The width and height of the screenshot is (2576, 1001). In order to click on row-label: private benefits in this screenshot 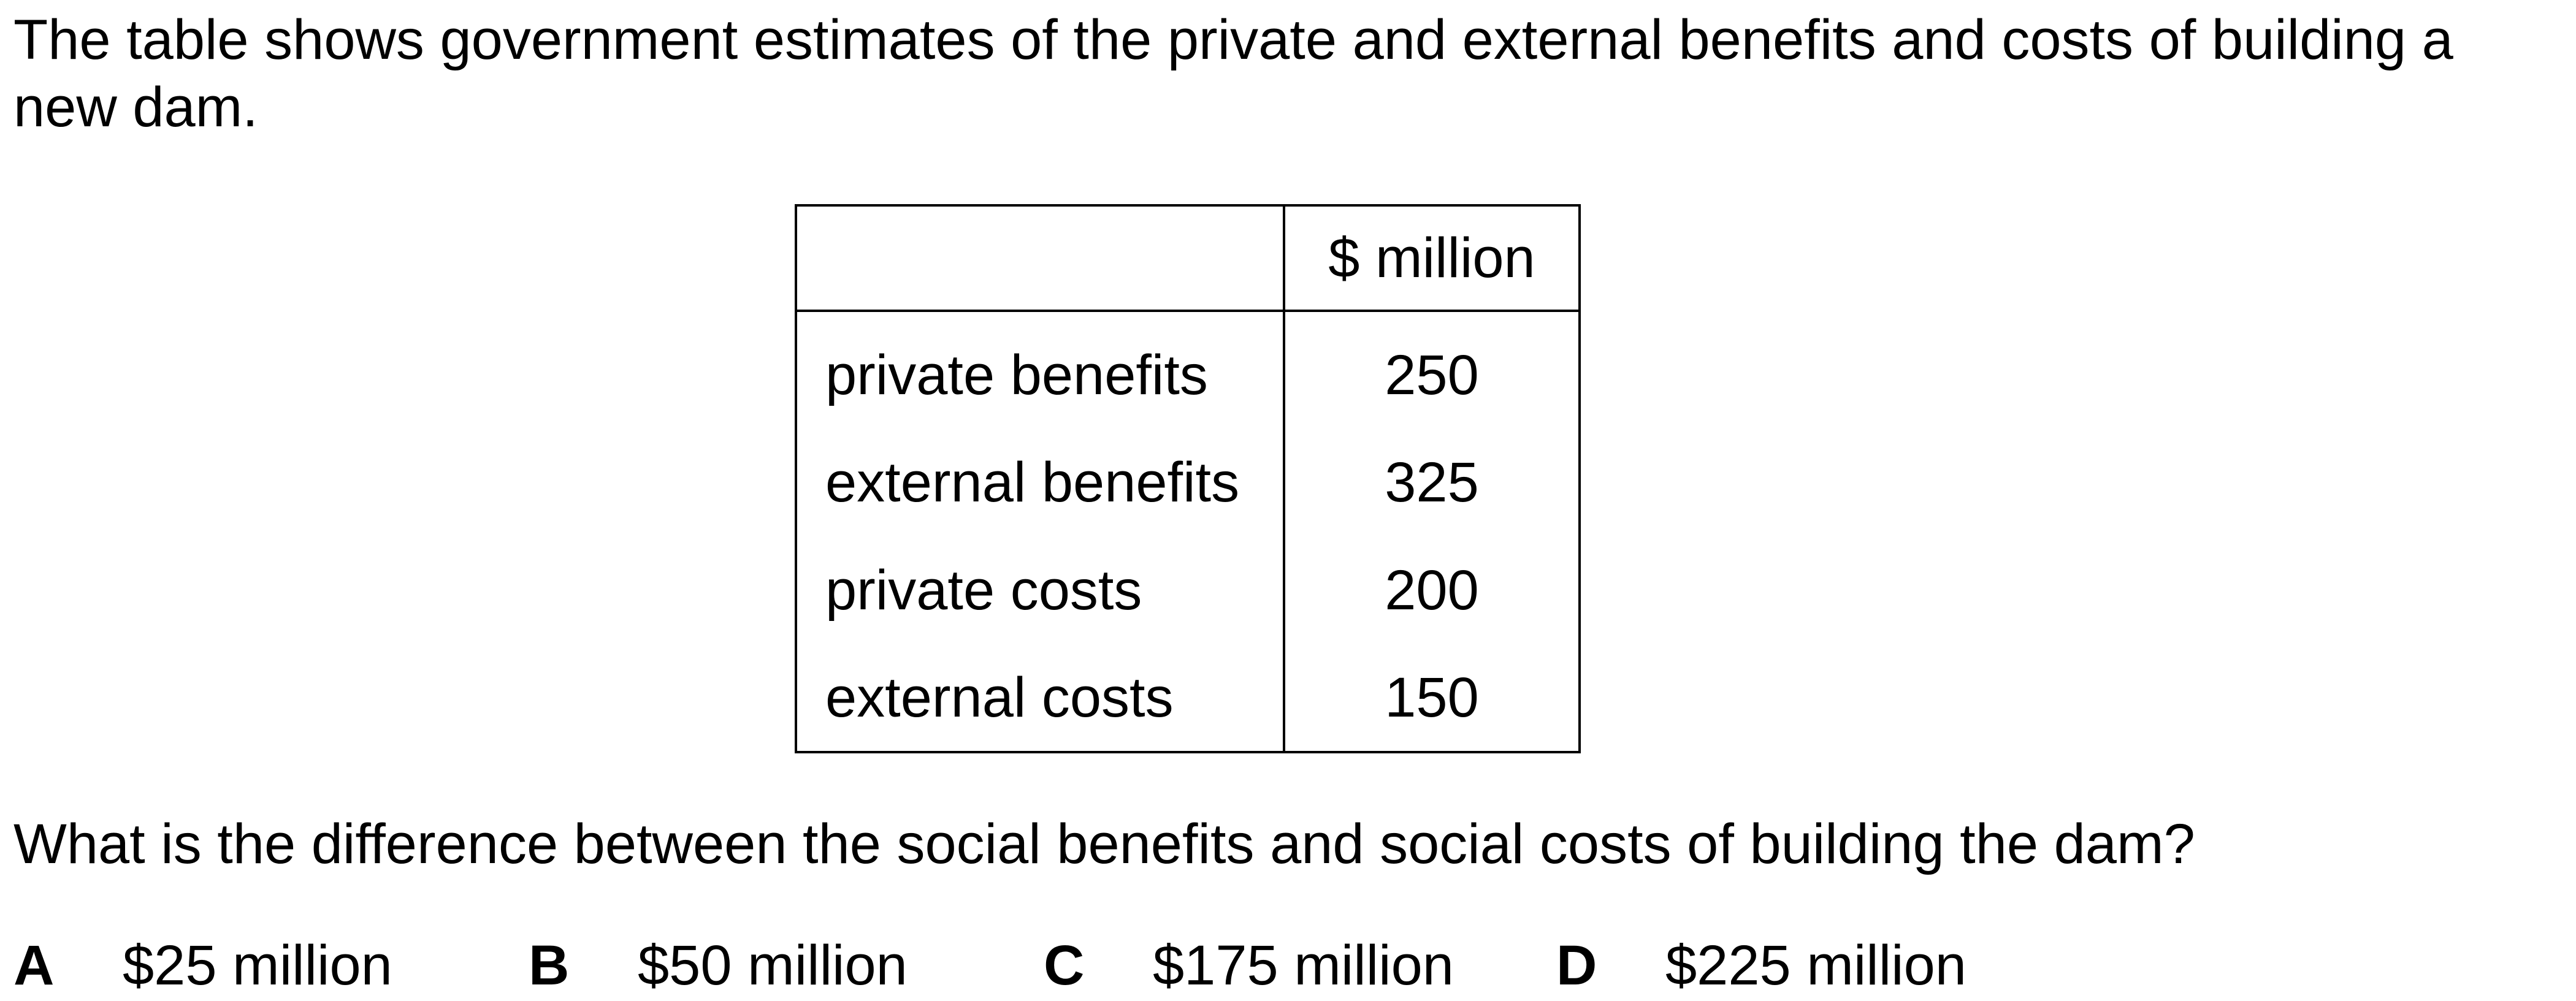, I will do `click(1040, 369)`.